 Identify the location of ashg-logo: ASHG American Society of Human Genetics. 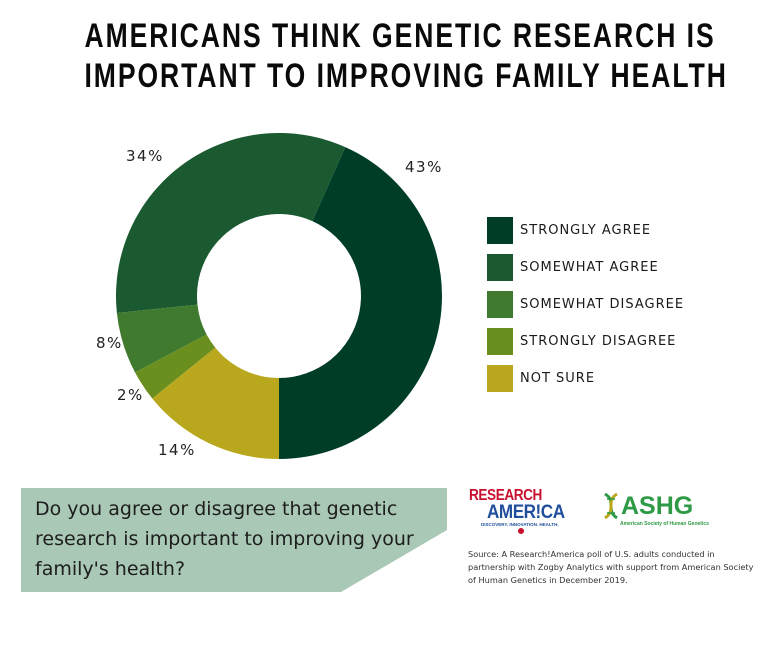
(661, 512).